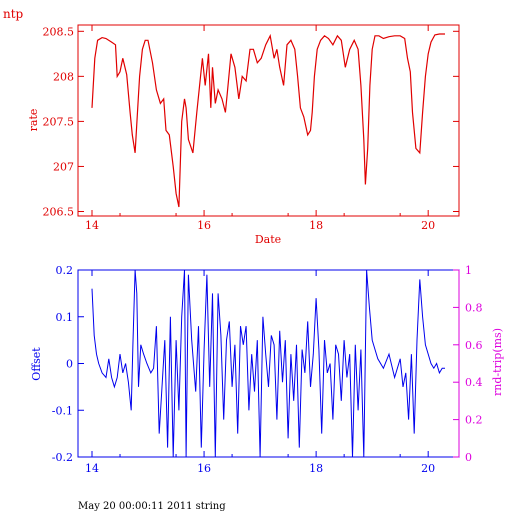  What do you see at coordinates (316, 468) in the screenshot?
I see `offset-x-tick-label: 18` at bounding box center [316, 468].